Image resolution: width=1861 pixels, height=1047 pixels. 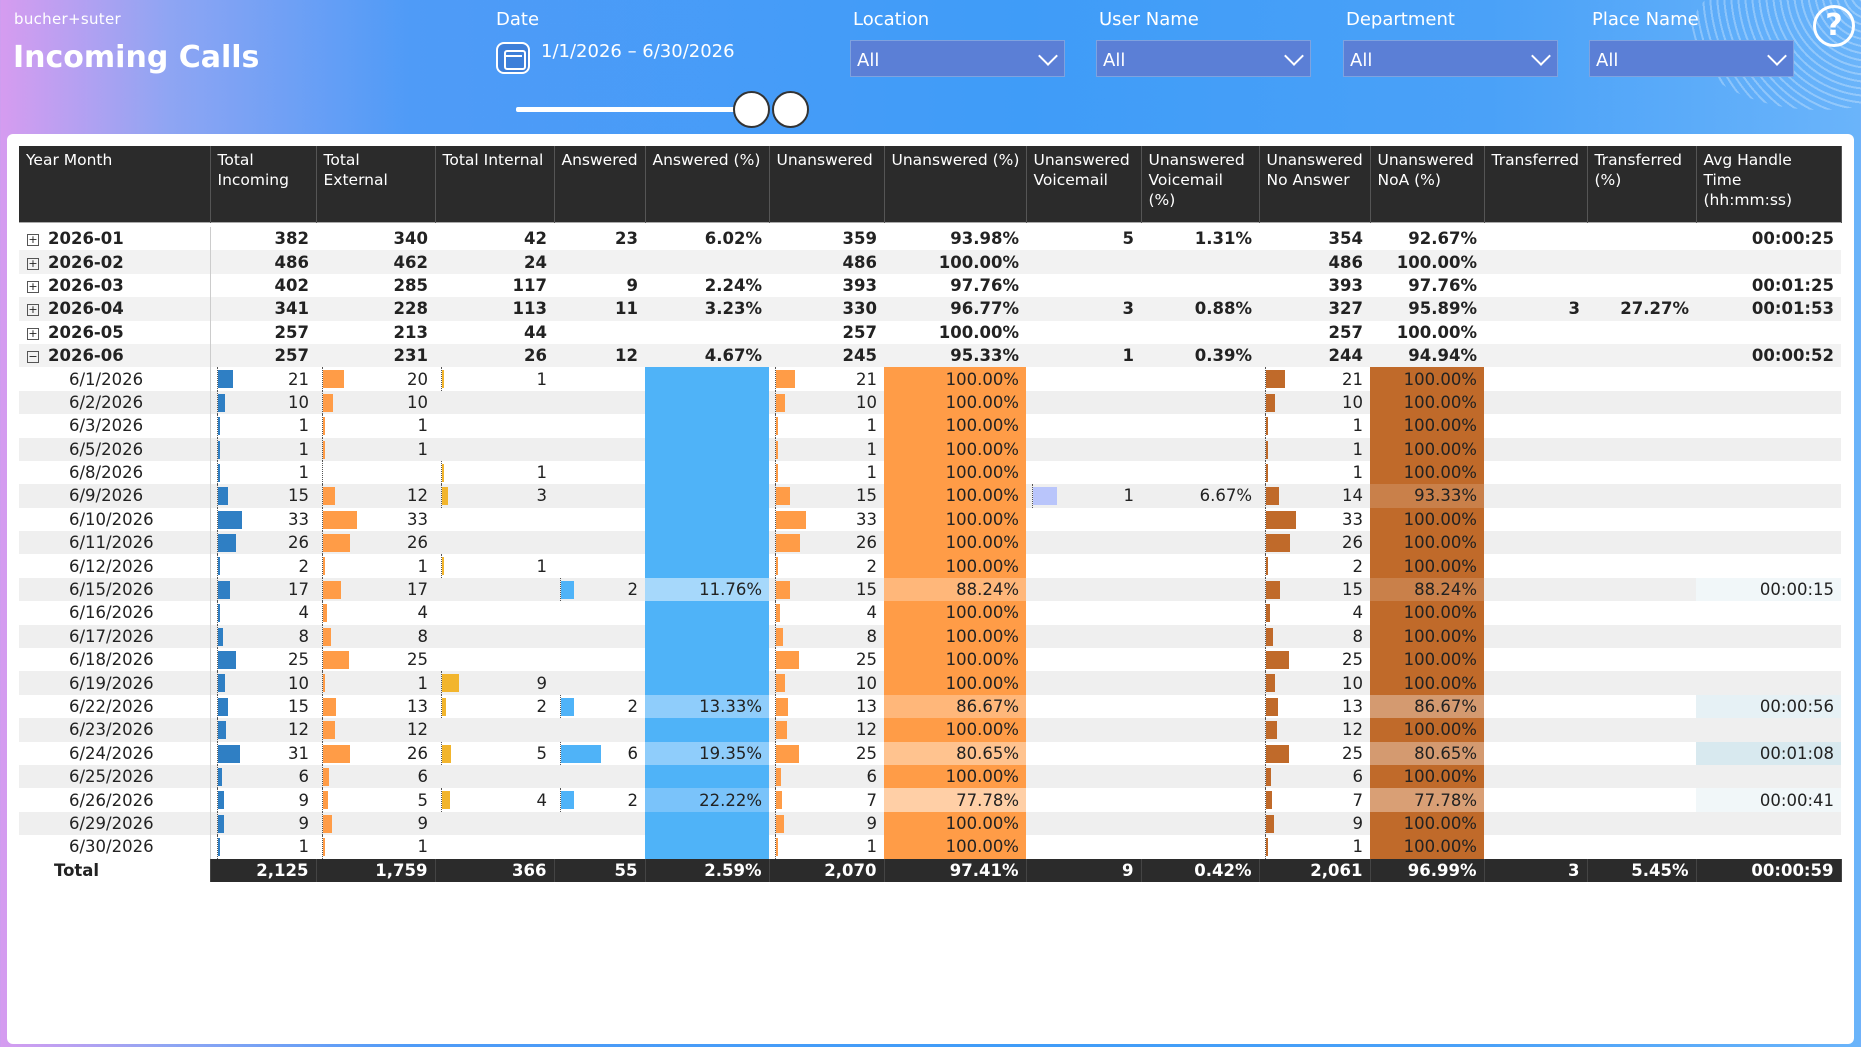 I want to click on column-header: Total Internal, so click(x=495, y=184).